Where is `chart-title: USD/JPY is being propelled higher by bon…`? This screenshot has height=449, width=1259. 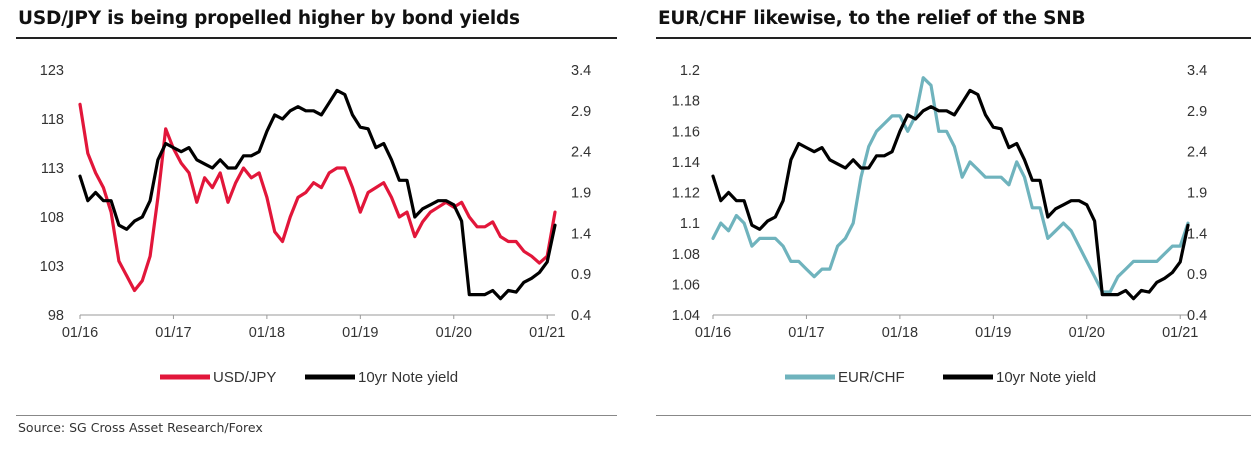
chart-title: USD/JPY is being propelled higher by bon… is located at coordinates (269, 18).